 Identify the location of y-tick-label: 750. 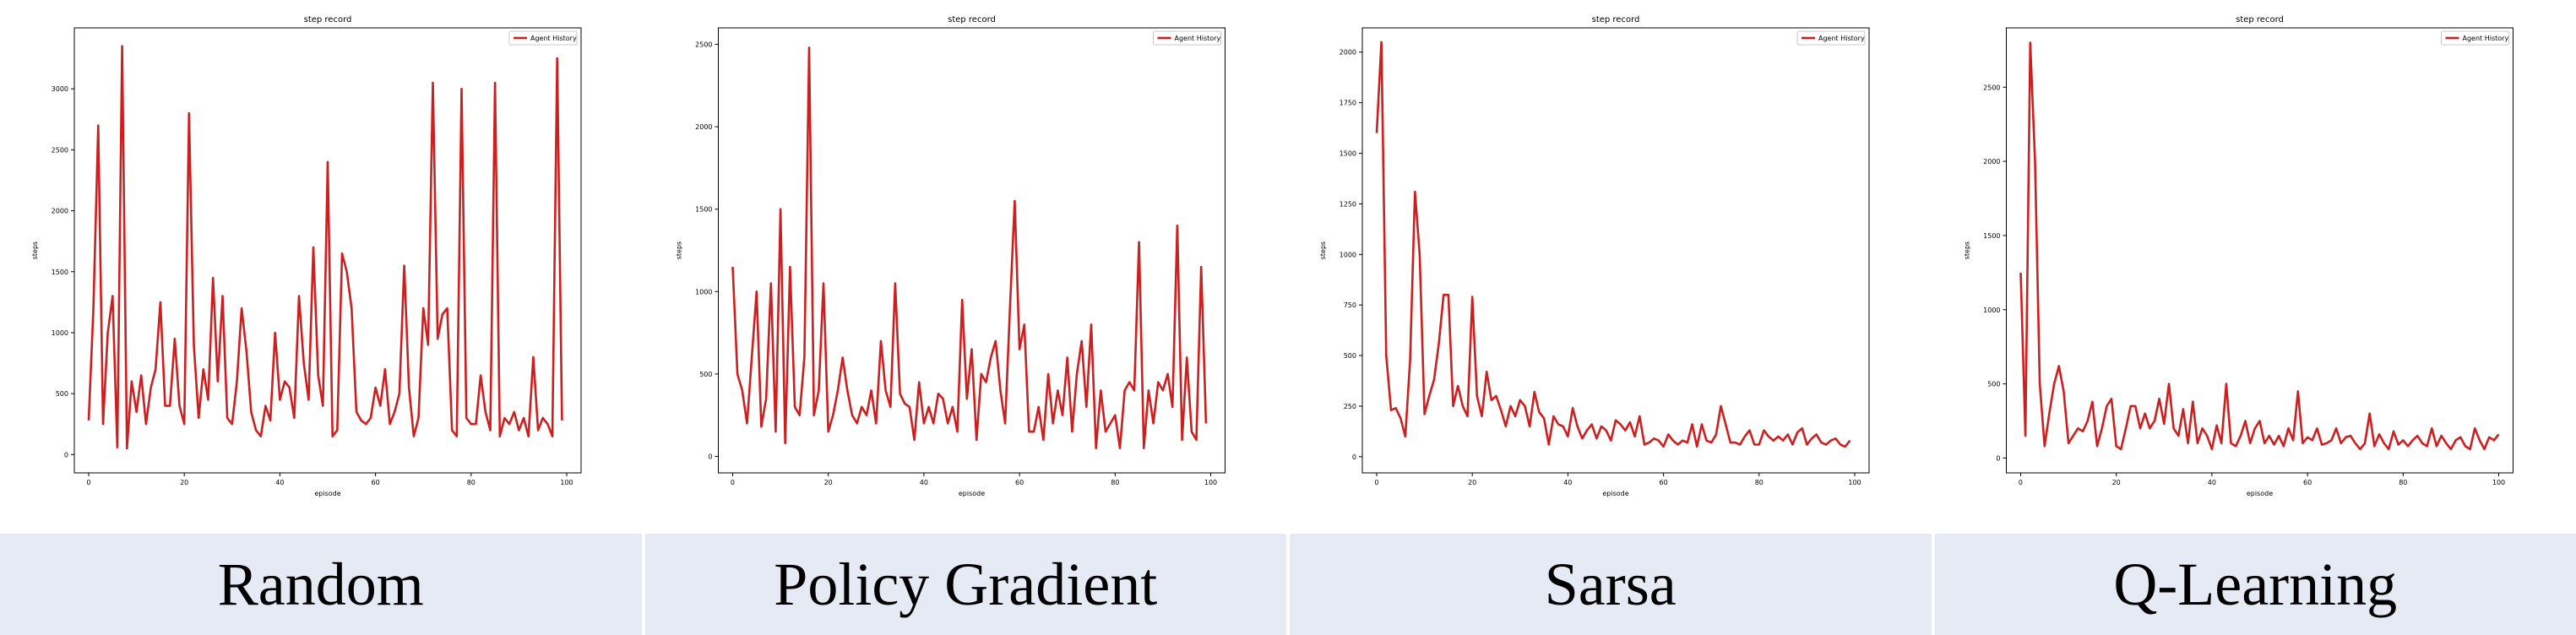
(1350, 305).